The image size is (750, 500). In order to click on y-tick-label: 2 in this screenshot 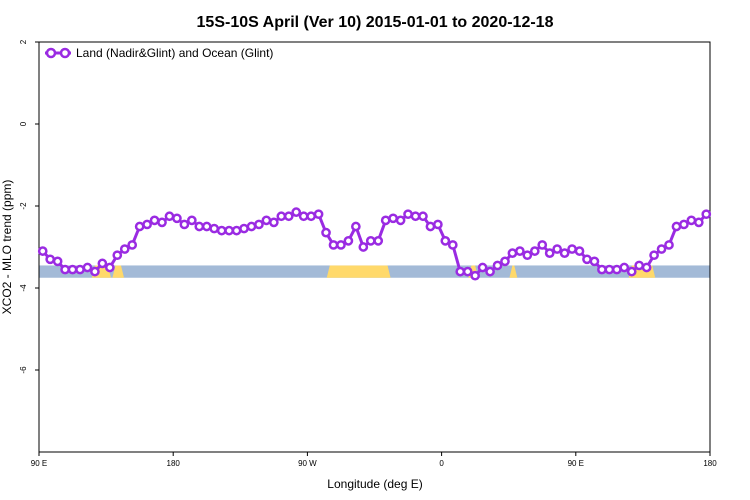, I will do `click(23, 41)`.